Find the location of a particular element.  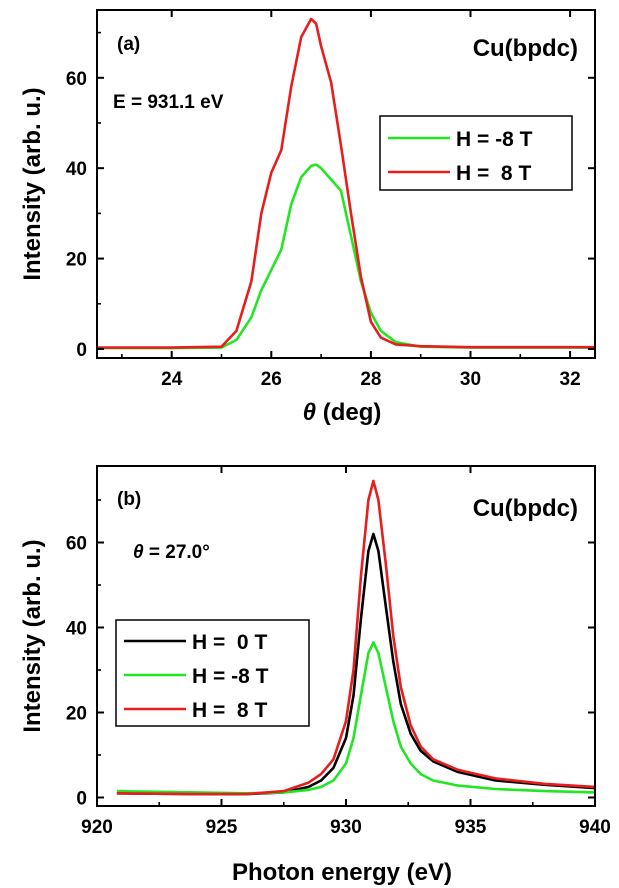

x-tick-label: 920 is located at coordinates (97, 827).